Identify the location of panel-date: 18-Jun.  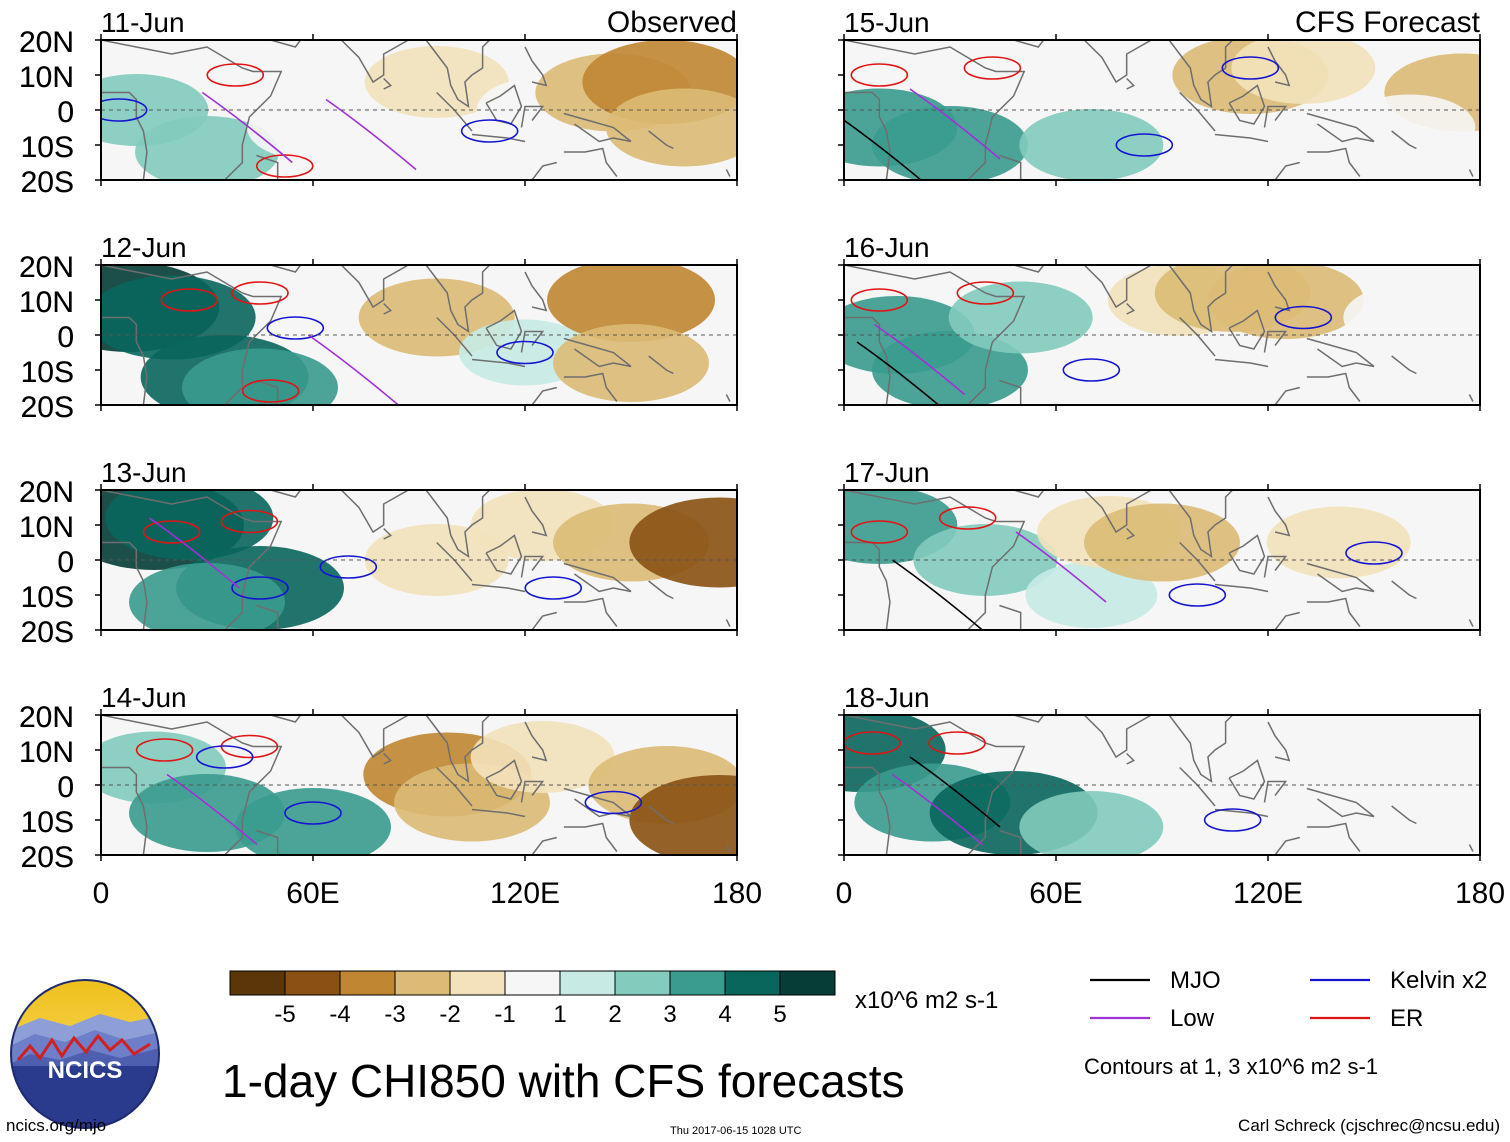
(887, 697).